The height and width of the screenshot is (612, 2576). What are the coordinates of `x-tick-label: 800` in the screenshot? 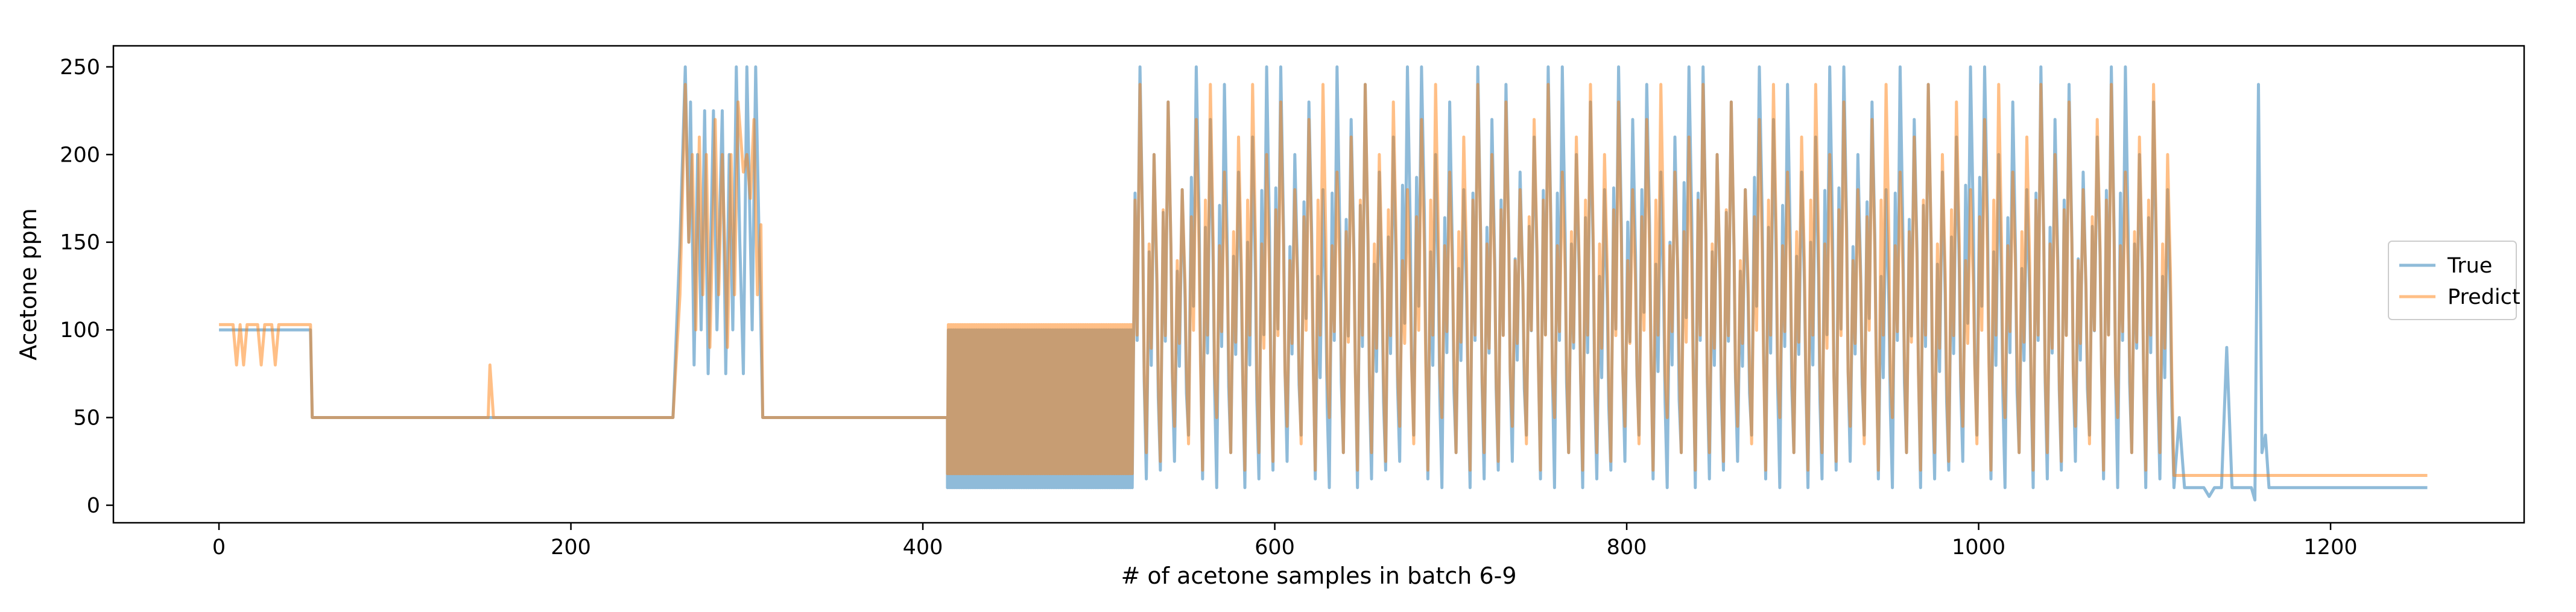 It's located at (1627, 547).